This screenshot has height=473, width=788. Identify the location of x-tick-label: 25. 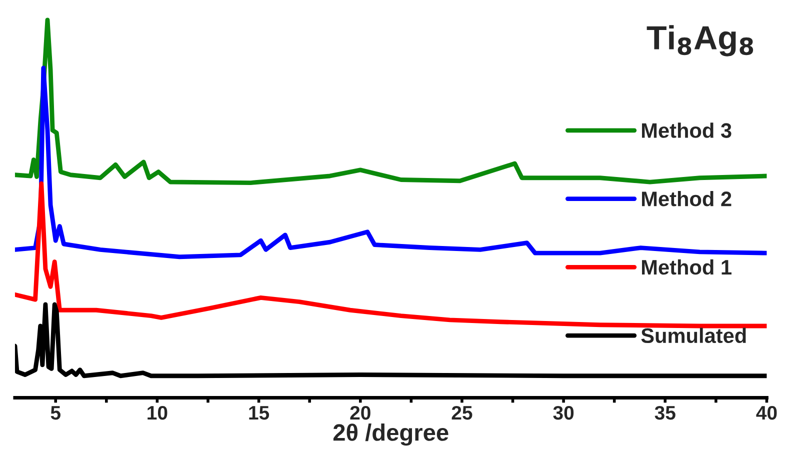
(462, 413).